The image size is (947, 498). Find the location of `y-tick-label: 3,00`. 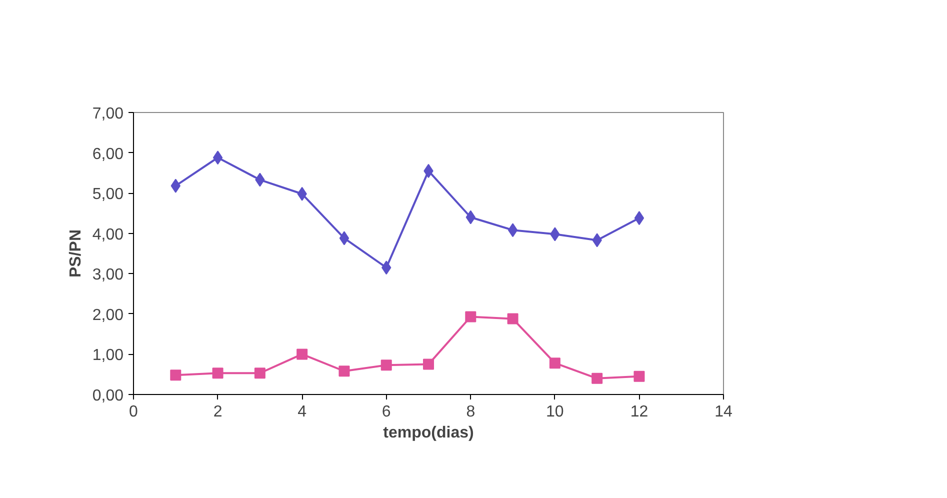

y-tick-label: 3,00 is located at coordinates (108, 275).